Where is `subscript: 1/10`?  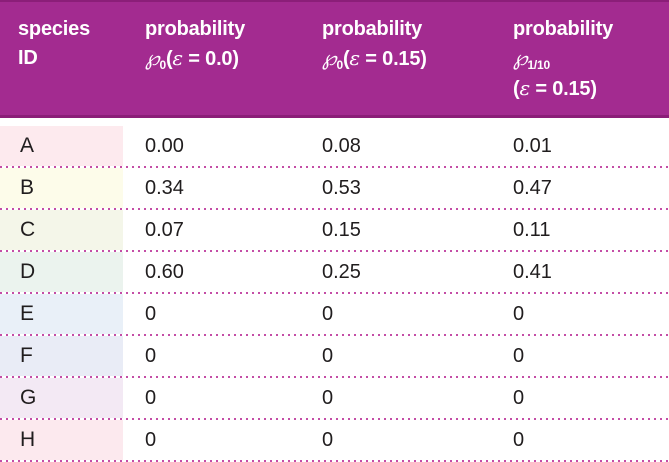
subscript: 1/10 is located at coordinates (539, 65).